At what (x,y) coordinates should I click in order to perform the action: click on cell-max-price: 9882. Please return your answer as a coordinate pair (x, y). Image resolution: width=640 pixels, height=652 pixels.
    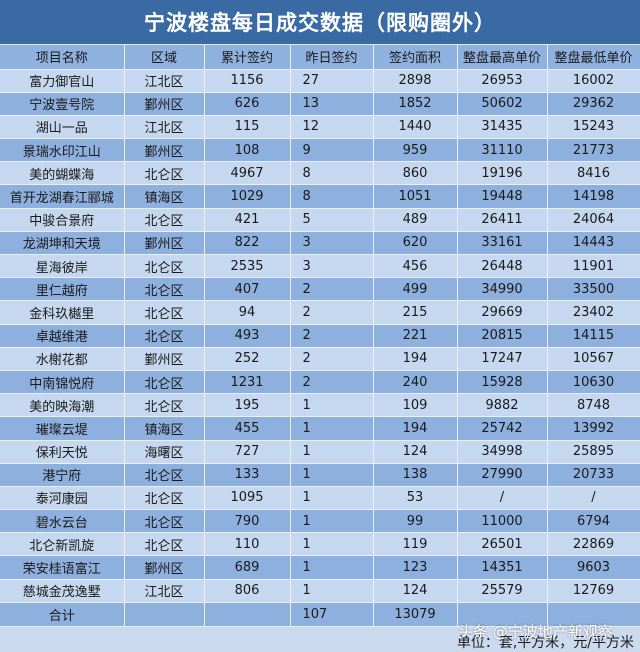
    Looking at the image, I should click on (502, 405).